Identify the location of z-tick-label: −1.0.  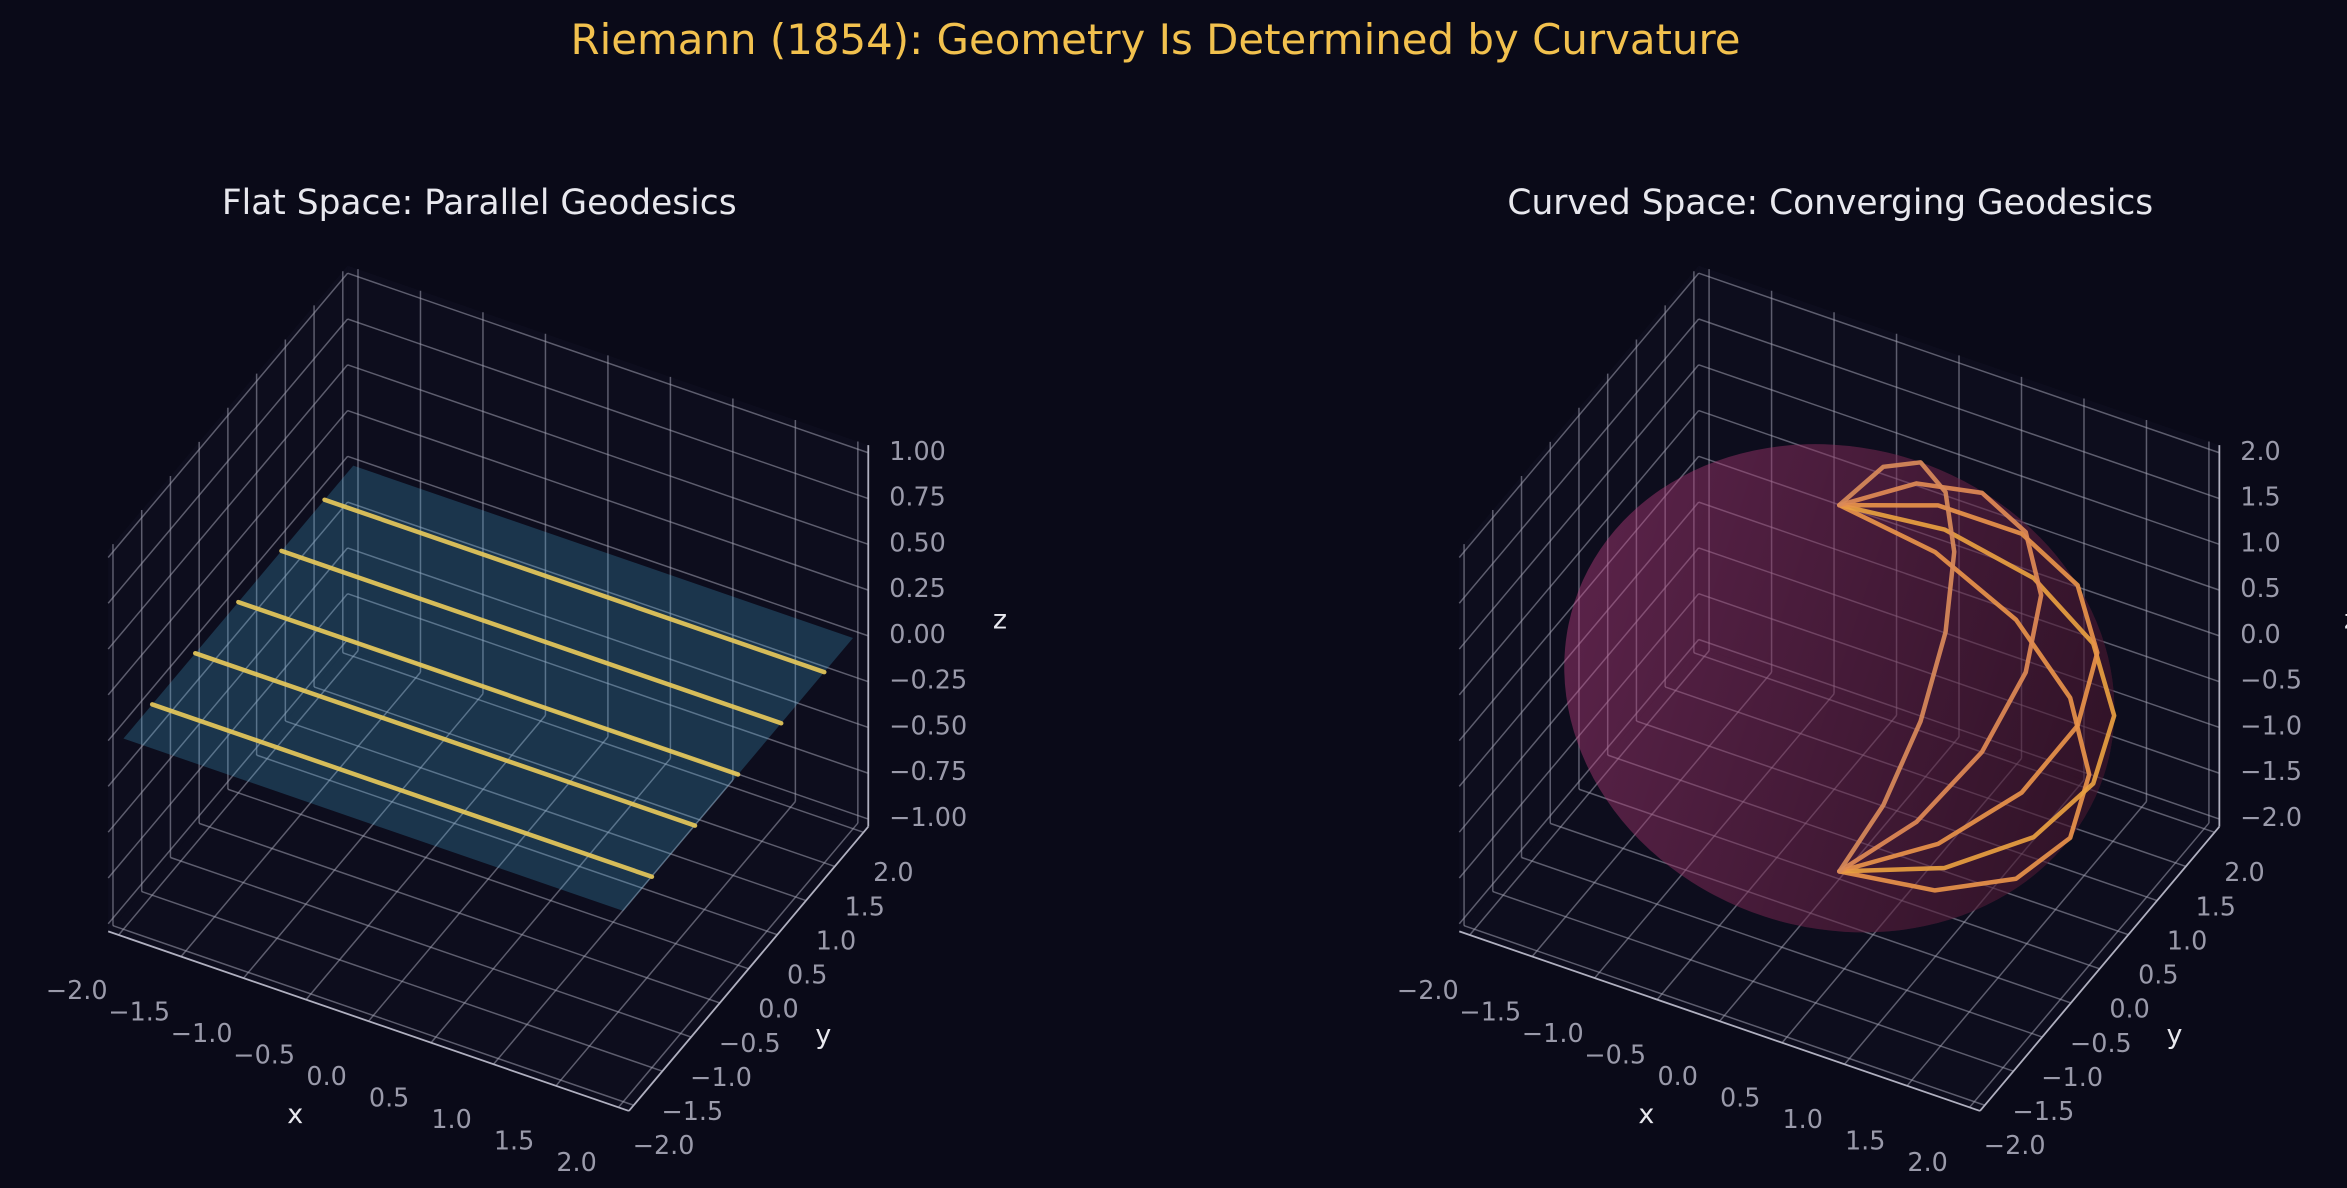
(2271, 725).